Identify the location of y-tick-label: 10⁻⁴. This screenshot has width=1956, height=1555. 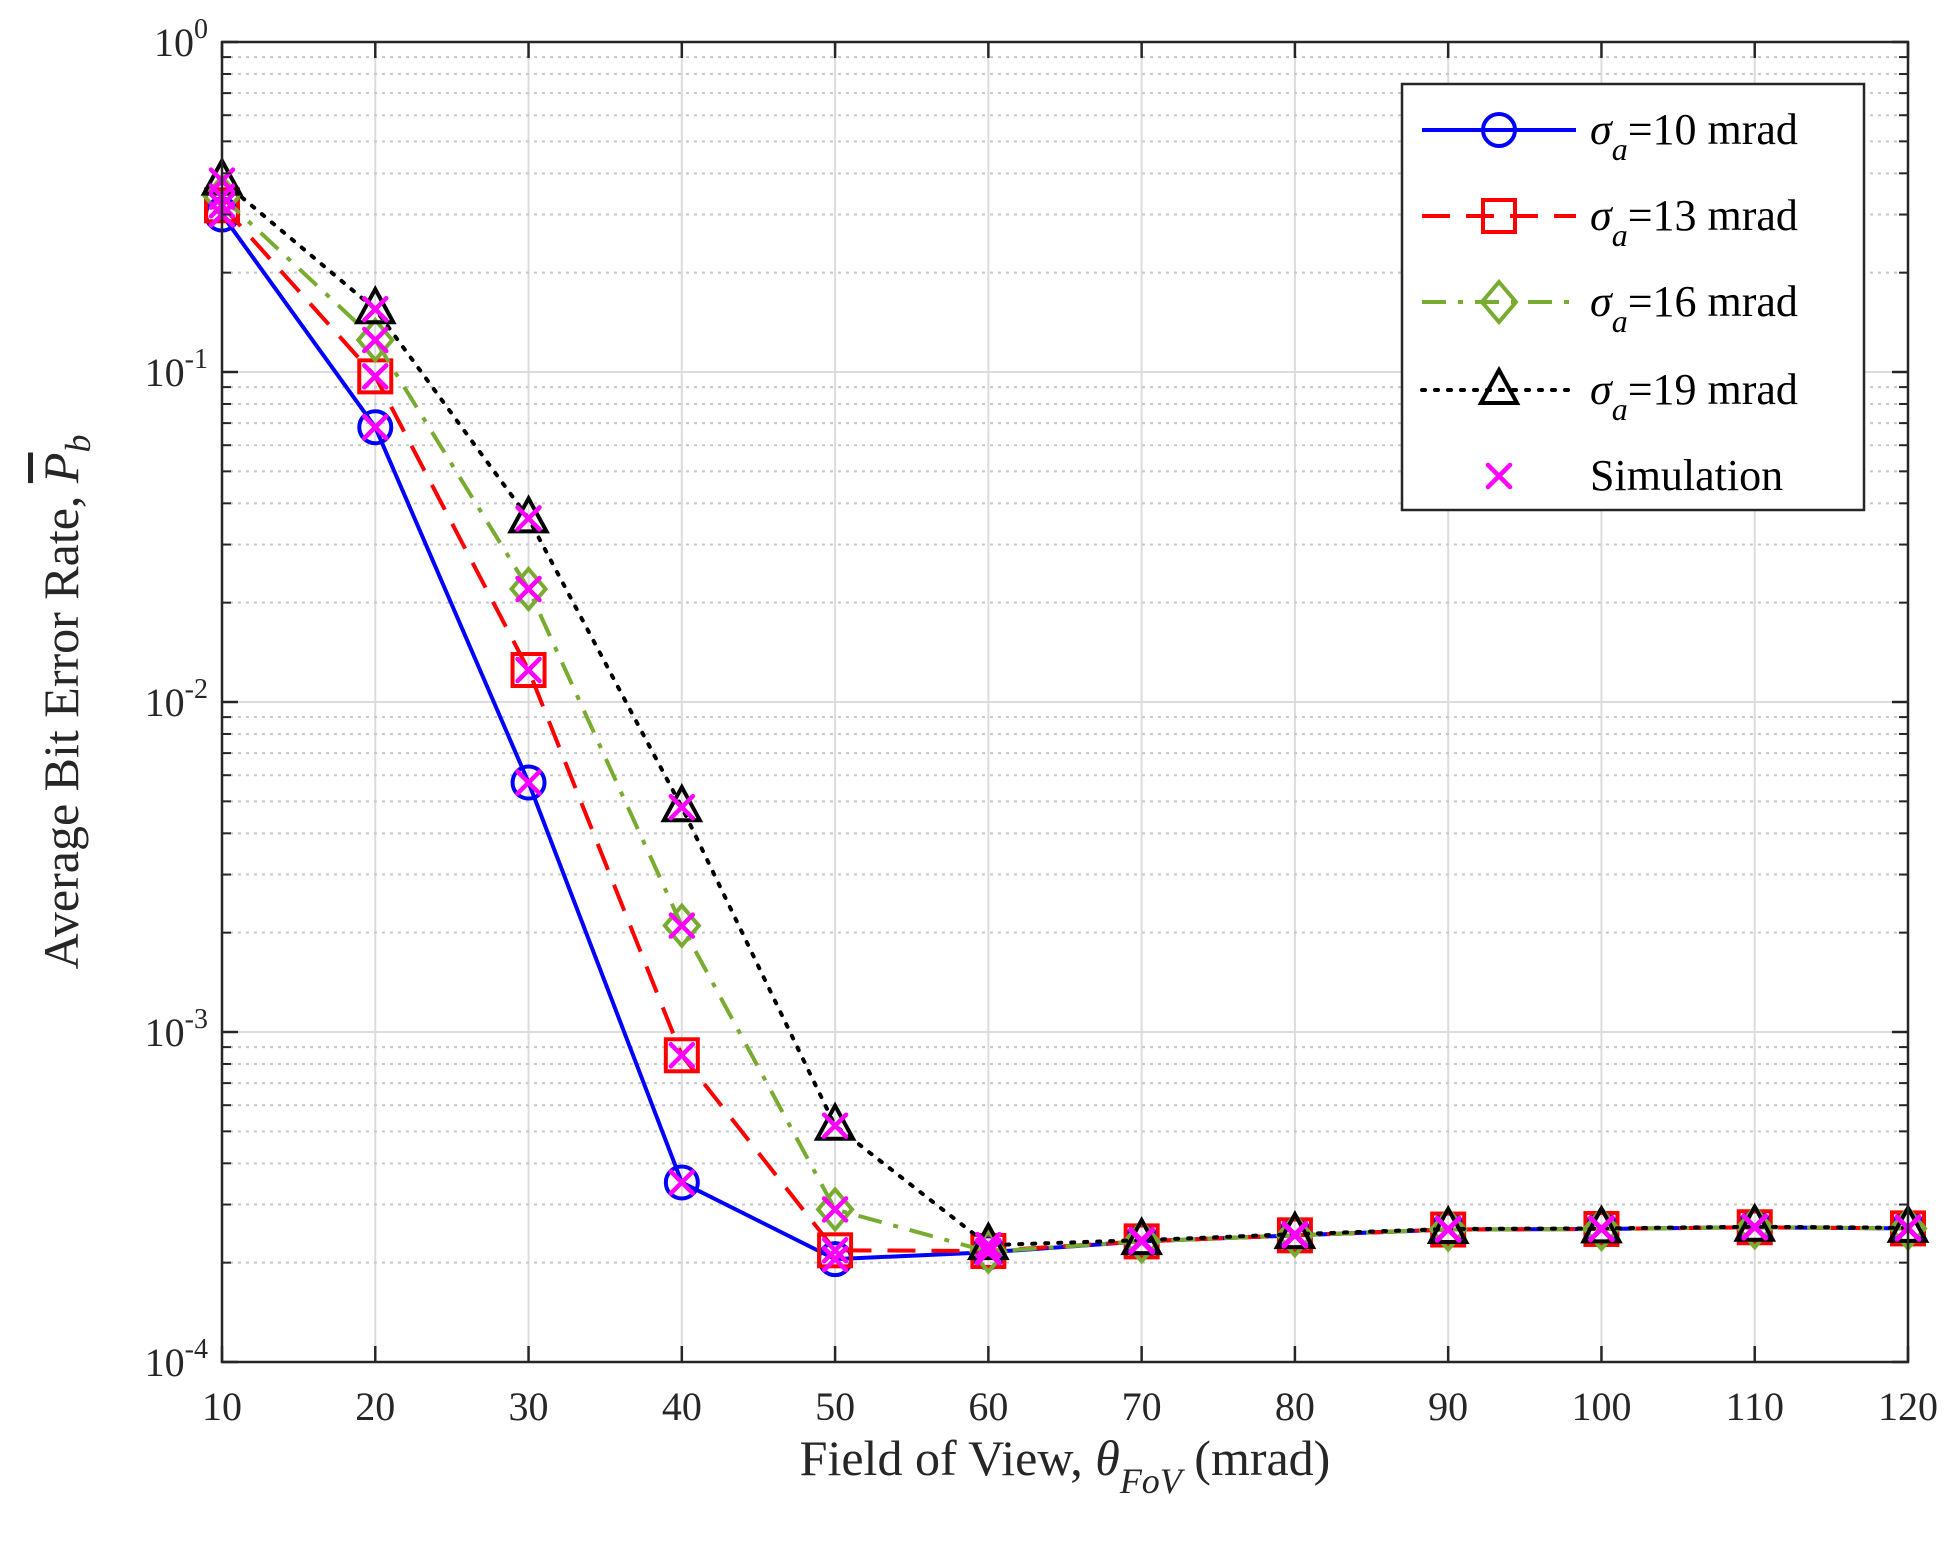
(176, 1359).